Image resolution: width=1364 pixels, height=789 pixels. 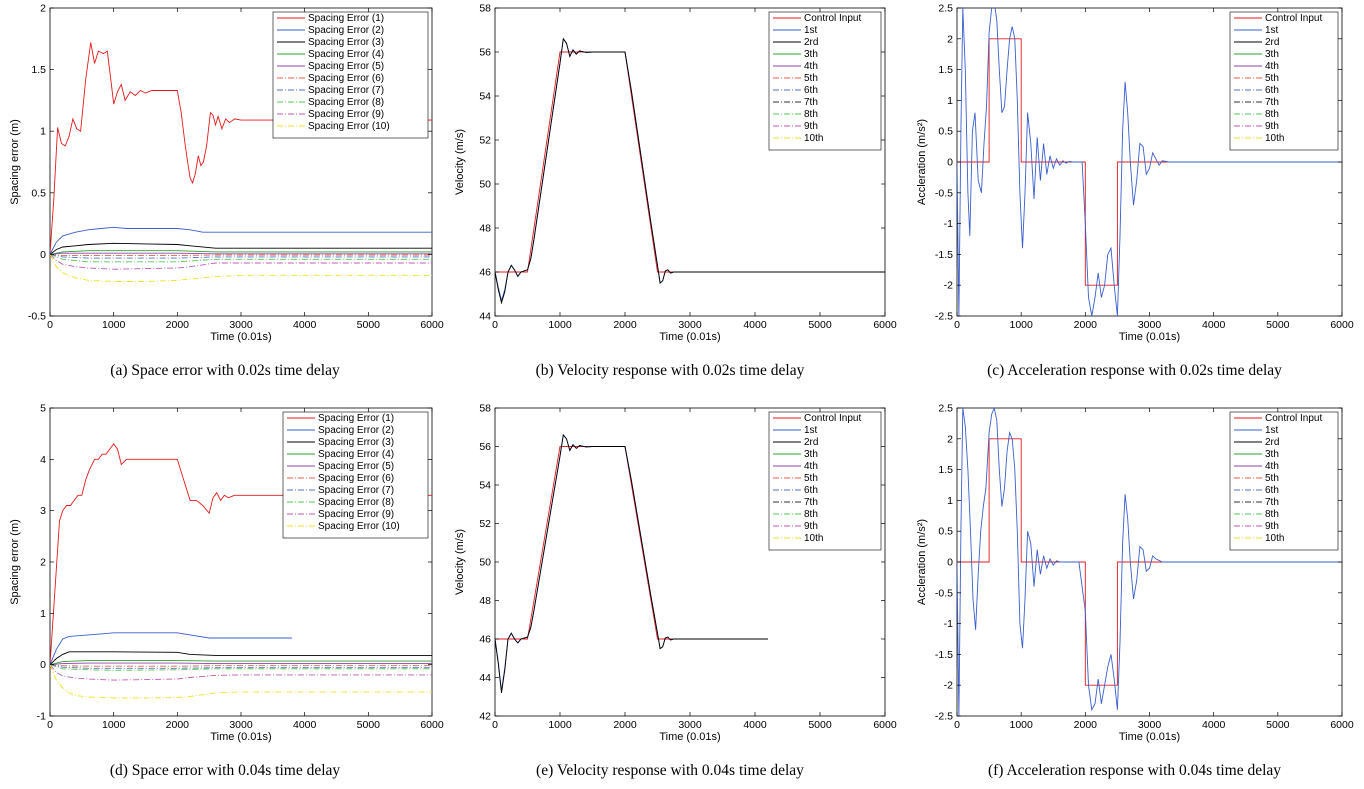 I want to click on y-tick-label: 54, so click(x=485, y=486).